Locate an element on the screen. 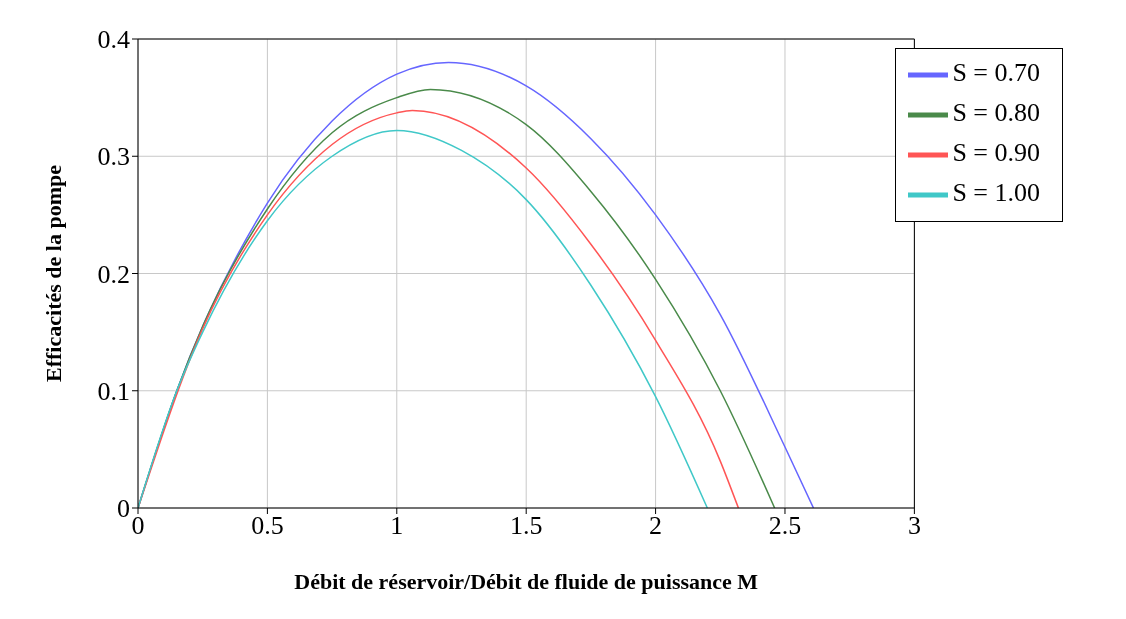 The width and height of the screenshot is (1126, 619). x-tick-label: 0.5 is located at coordinates (267, 526).